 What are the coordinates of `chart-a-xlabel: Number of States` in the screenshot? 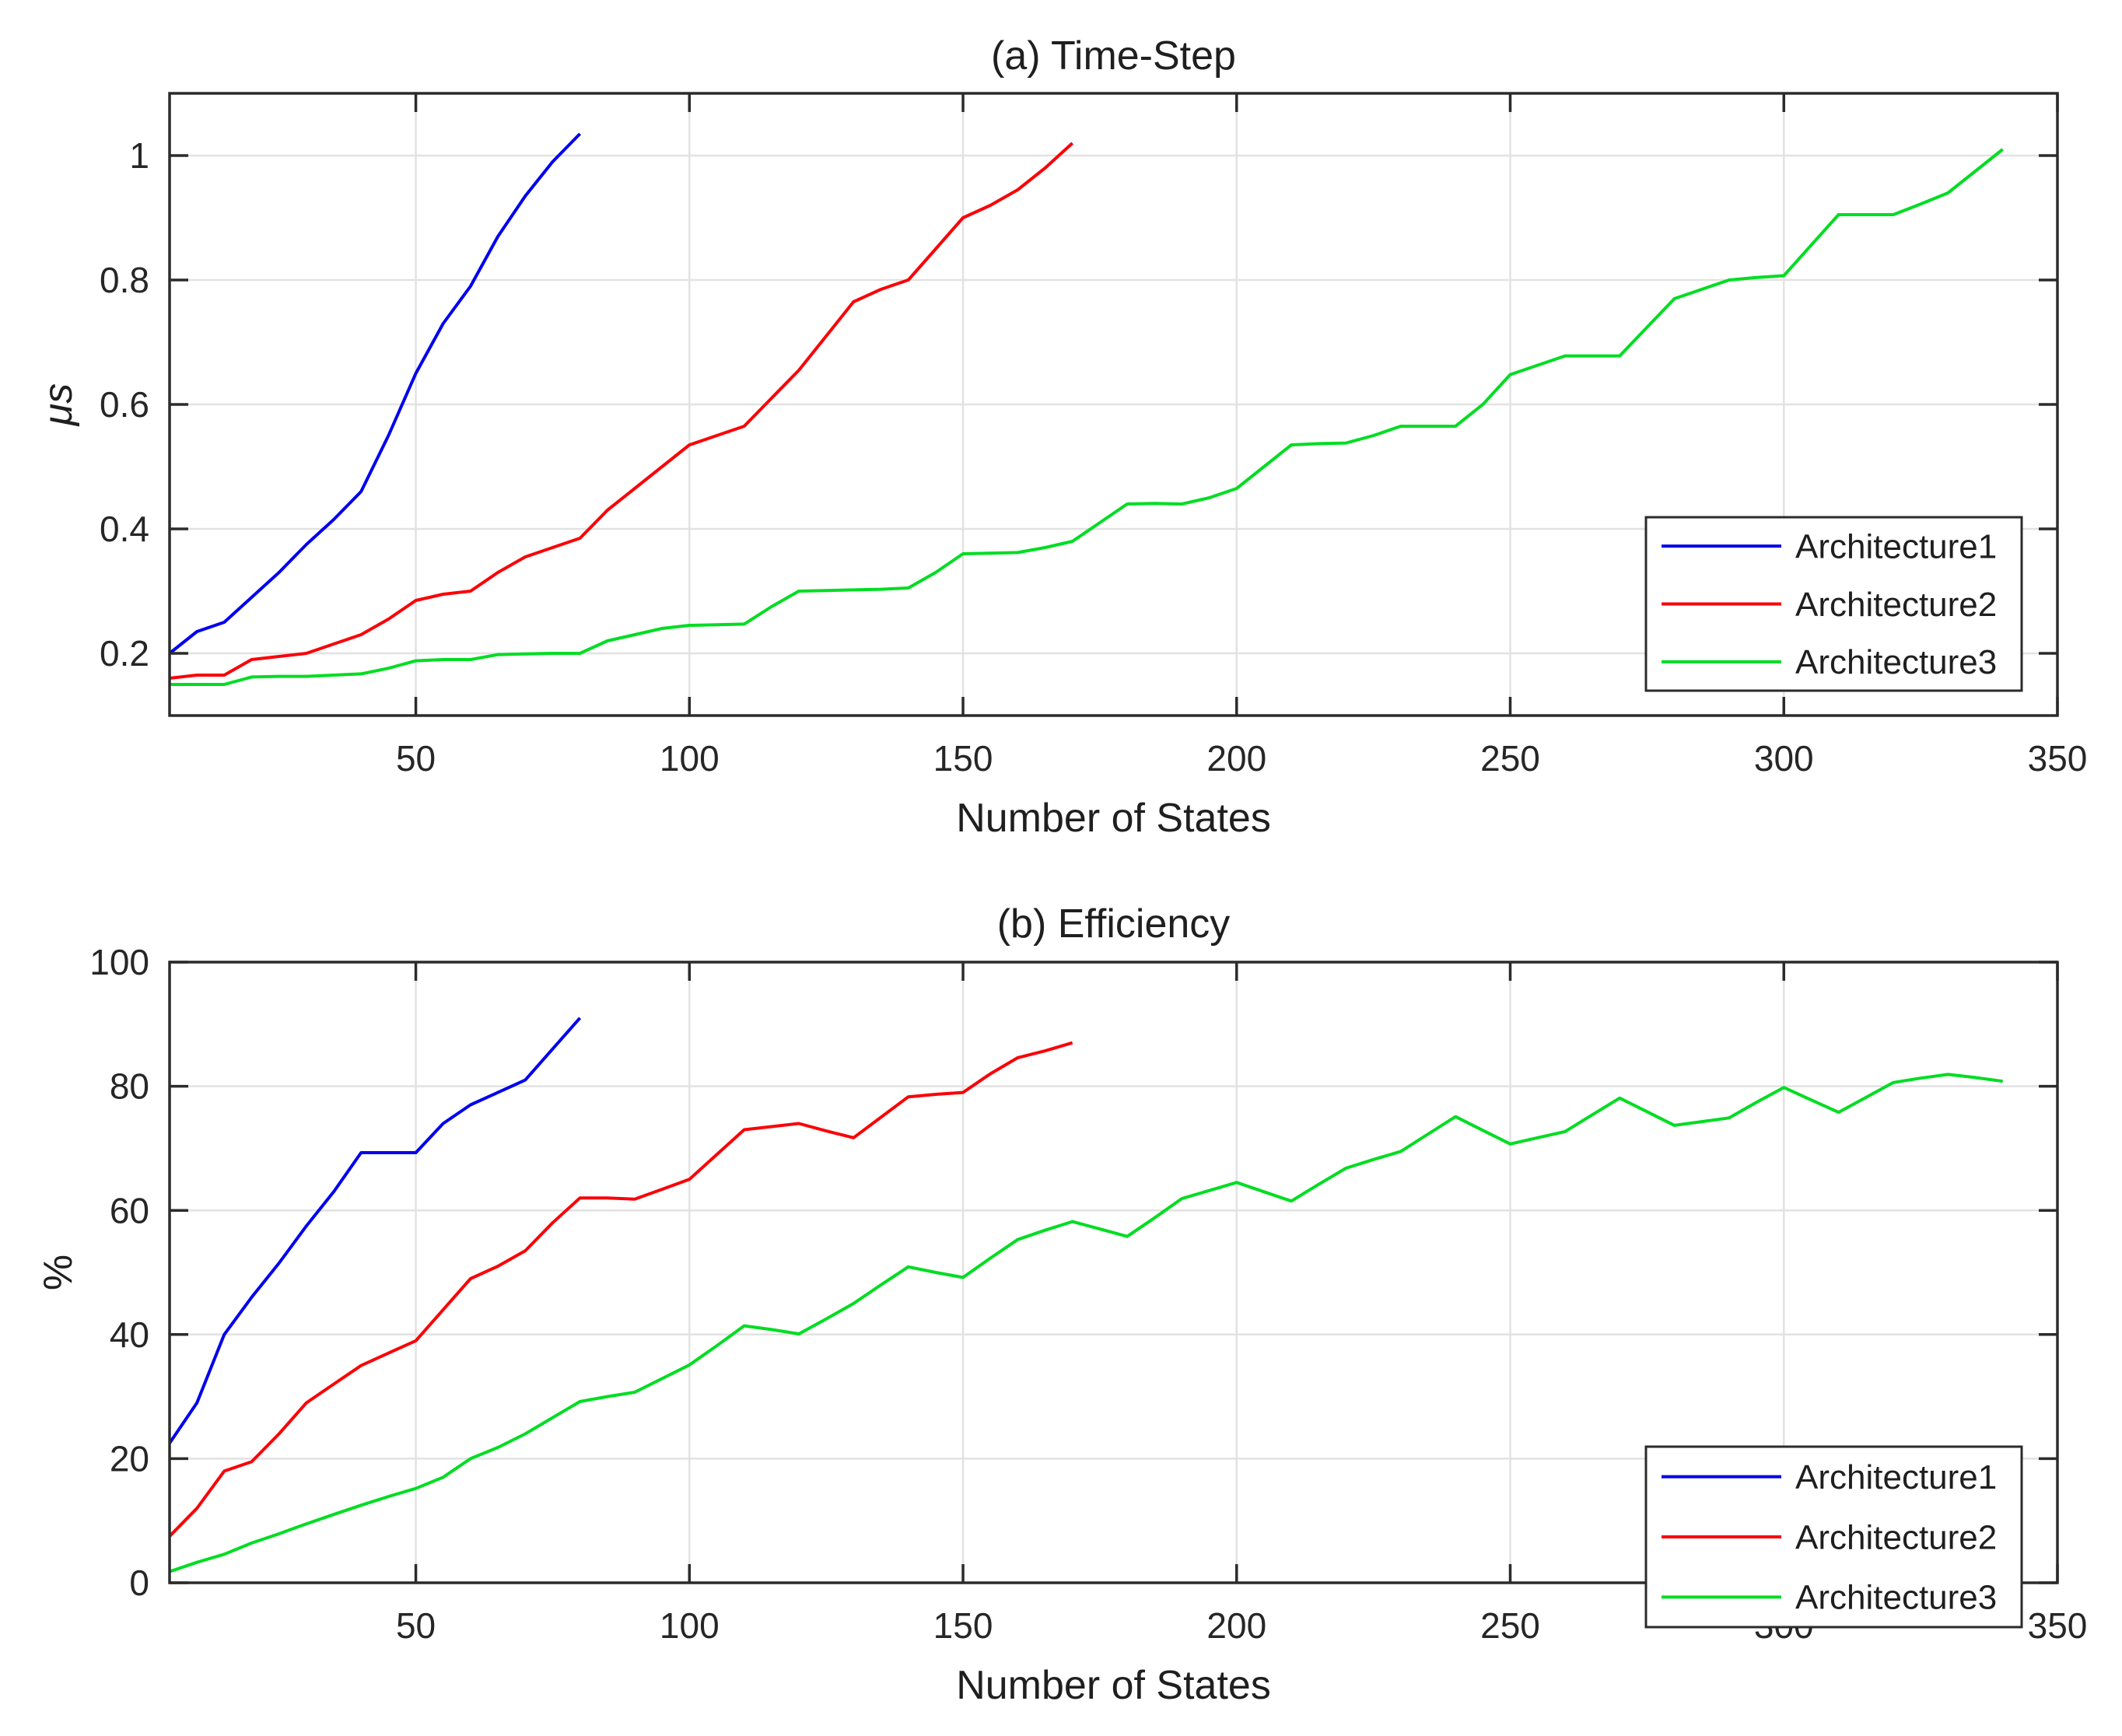 It's located at (1113, 818).